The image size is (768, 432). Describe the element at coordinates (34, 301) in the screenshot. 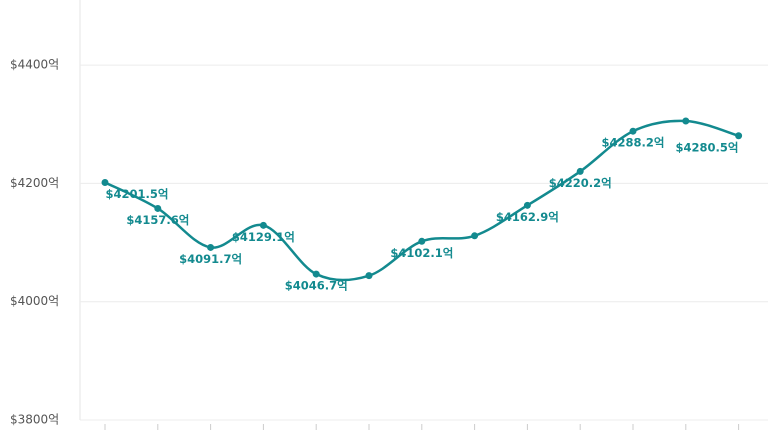

I see `y-tick-label: $4000억` at that location.